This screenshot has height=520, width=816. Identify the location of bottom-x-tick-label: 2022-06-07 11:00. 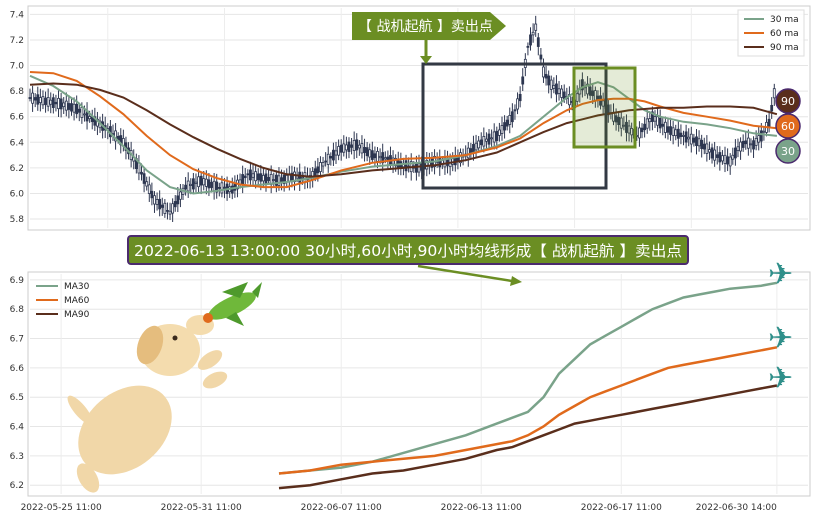
(341, 508).